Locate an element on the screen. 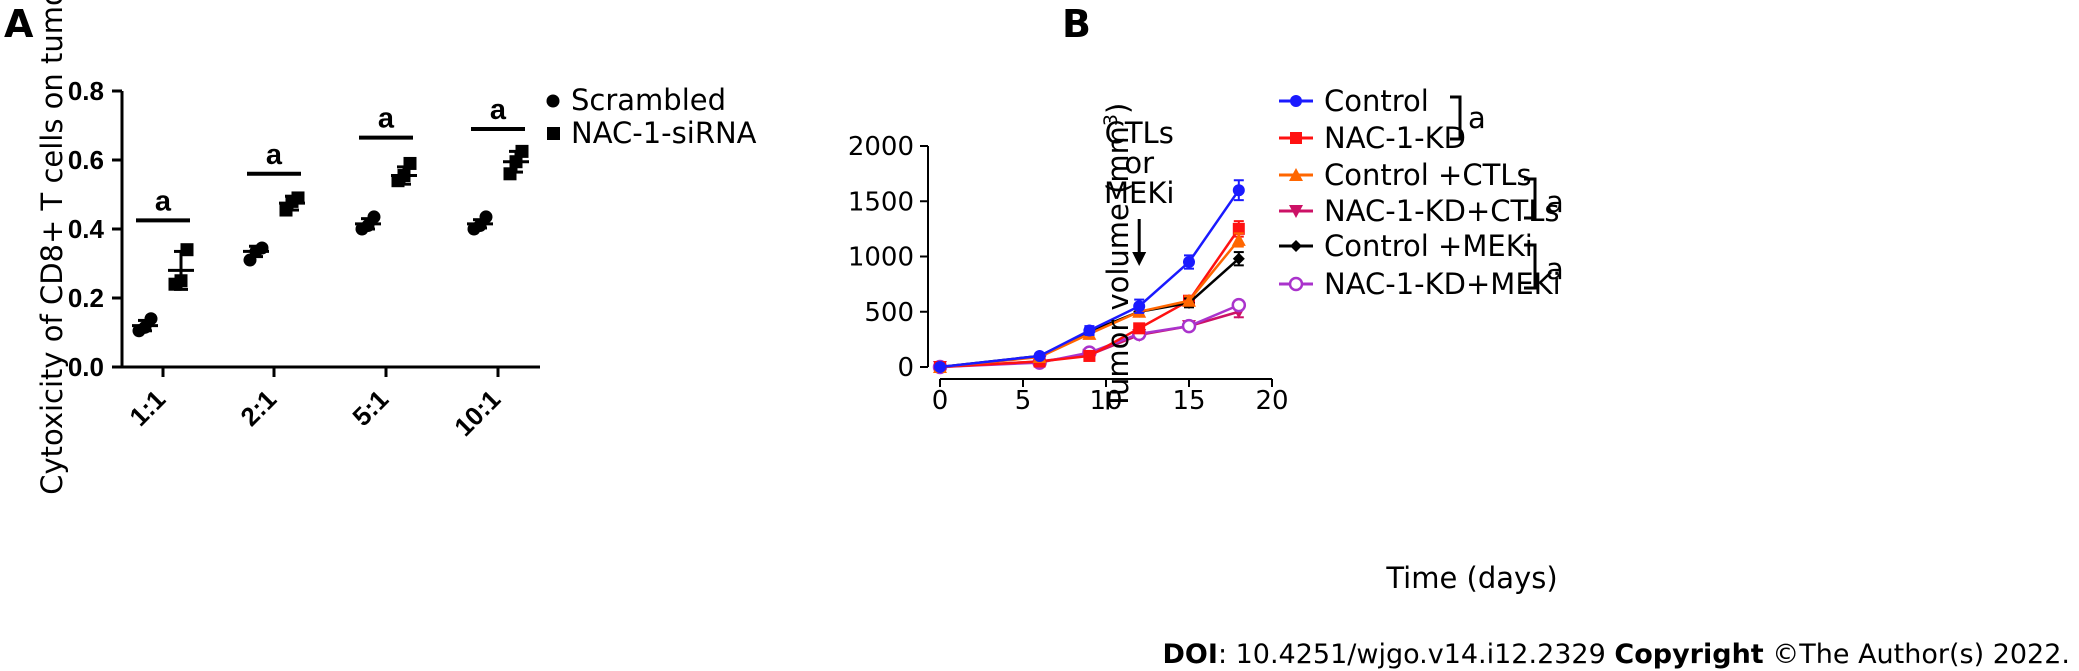 The height and width of the screenshot is (671, 2079). panel-b-annotation-text: CTLs is located at coordinates (1139, 133).